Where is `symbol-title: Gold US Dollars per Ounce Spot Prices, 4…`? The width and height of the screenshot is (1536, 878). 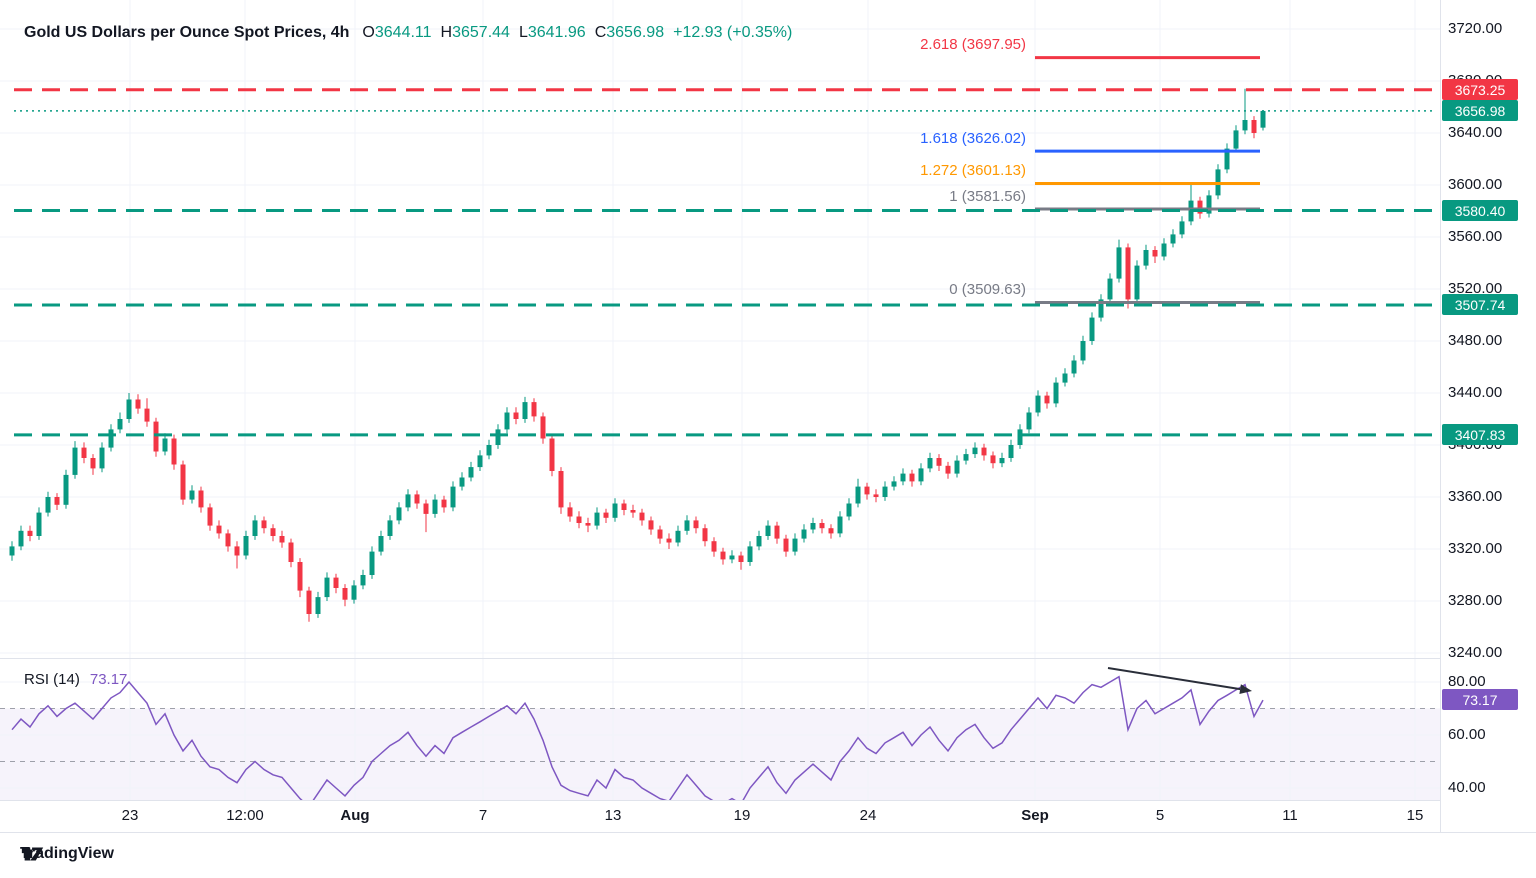 symbol-title: Gold US Dollars per Ounce Spot Prices, 4… is located at coordinates (187, 32).